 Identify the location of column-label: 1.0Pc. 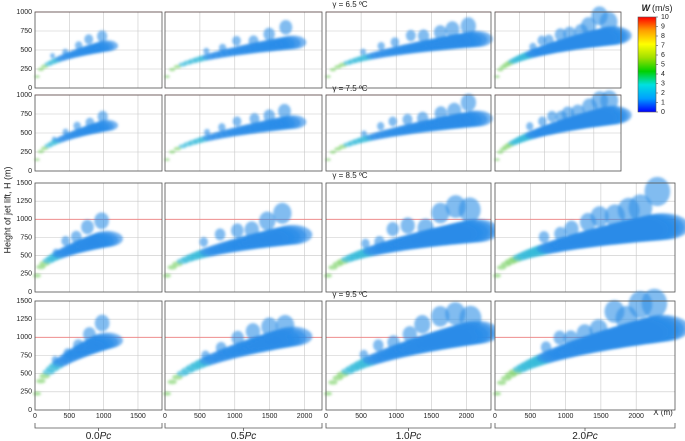
(409, 436).